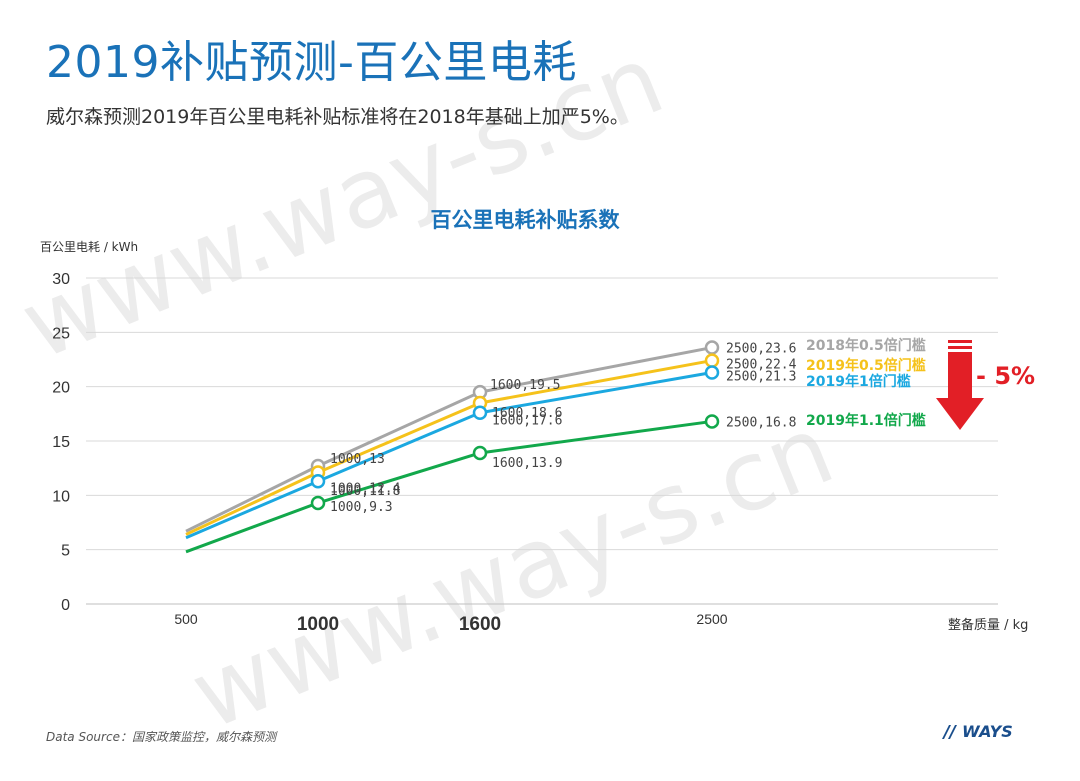 This screenshot has height=781, width=1080. Describe the element at coordinates (61, 442) in the screenshot. I see `y-tick-label: 15` at that location.